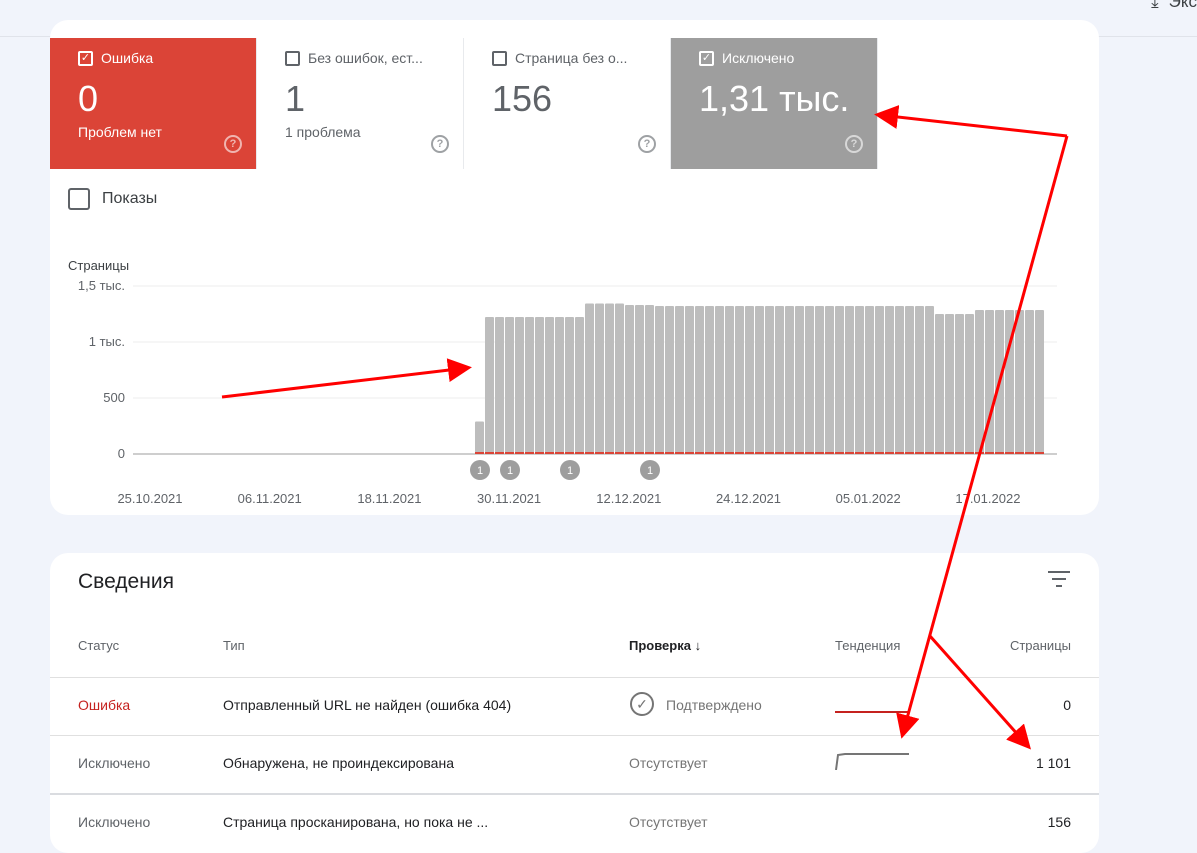 The height and width of the screenshot is (853, 1197). I want to click on row-status: Исключено, so click(114, 763).